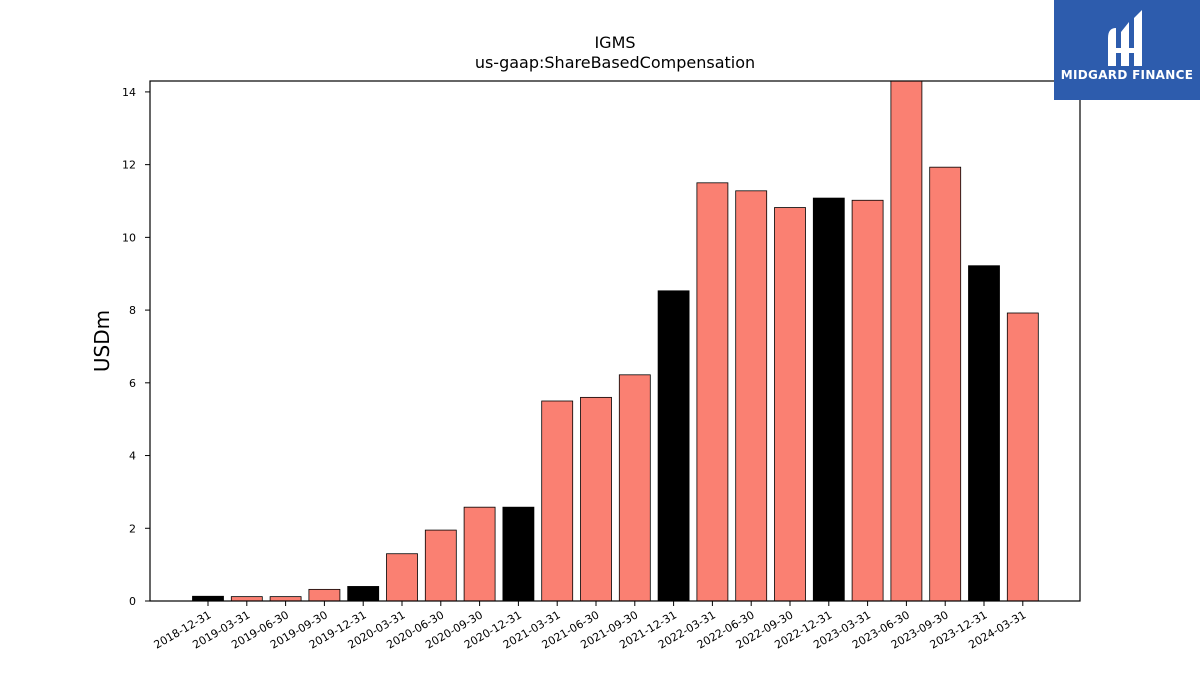 This screenshot has width=1200, height=675. I want to click on logo: MIDGARD FINANCE, so click(1127, 50).